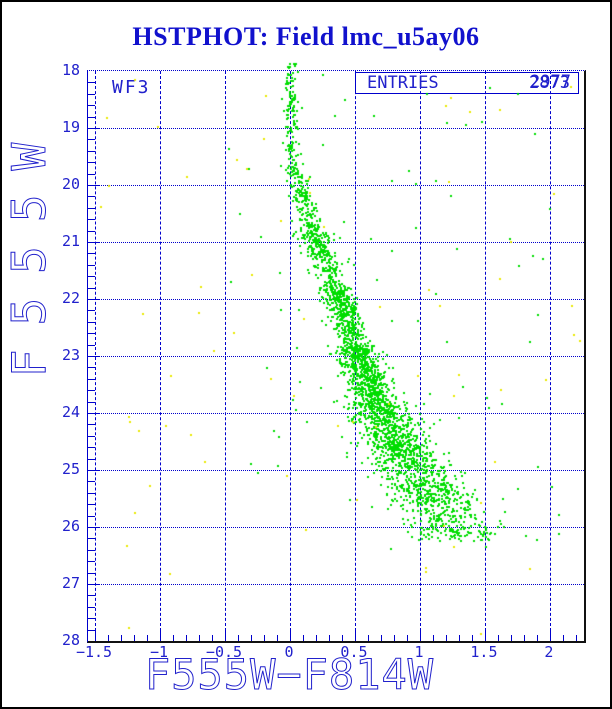 The width and height of the screenshot is (612, 709). I want to click on y-tick-label: 18, so click(70, 70).